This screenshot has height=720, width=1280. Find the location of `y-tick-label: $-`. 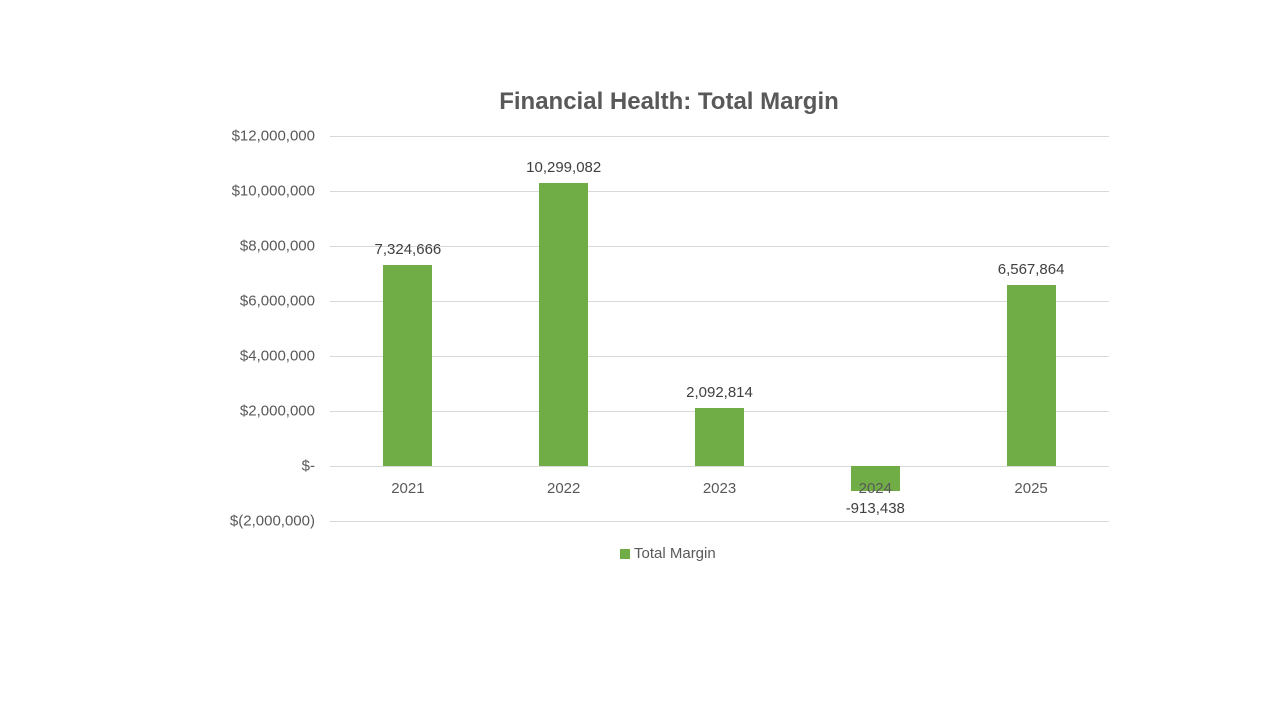

y-tick-label: $- is located at coordinates (308, 466).